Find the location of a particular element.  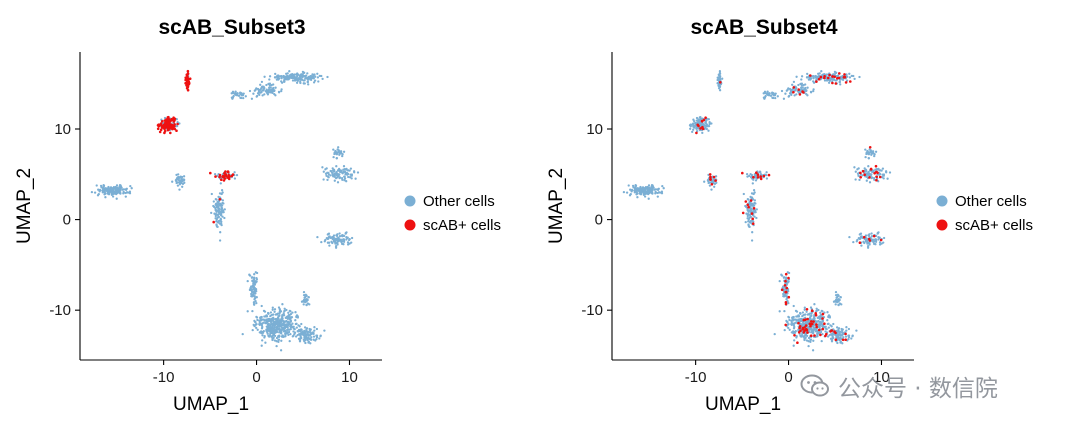

x-tick-label: -10 is located at coordinates (164, 377).